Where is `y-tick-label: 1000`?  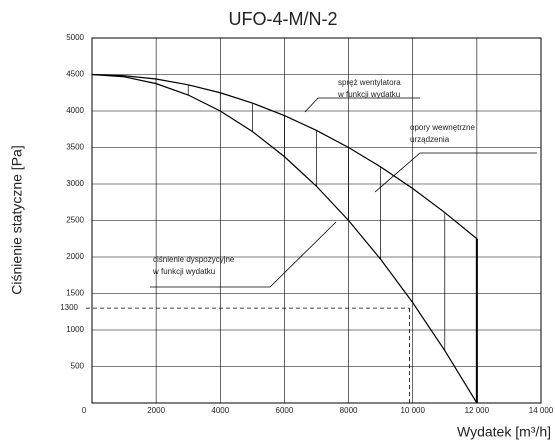 y-tick-label: 1000 is located at coordinates (75, 329).